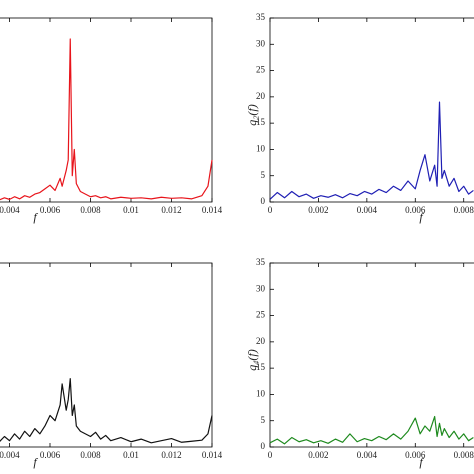 This screenshot has width=474, height=474. I want to click on y-axis-label: q₄(f), so click(252, 360).